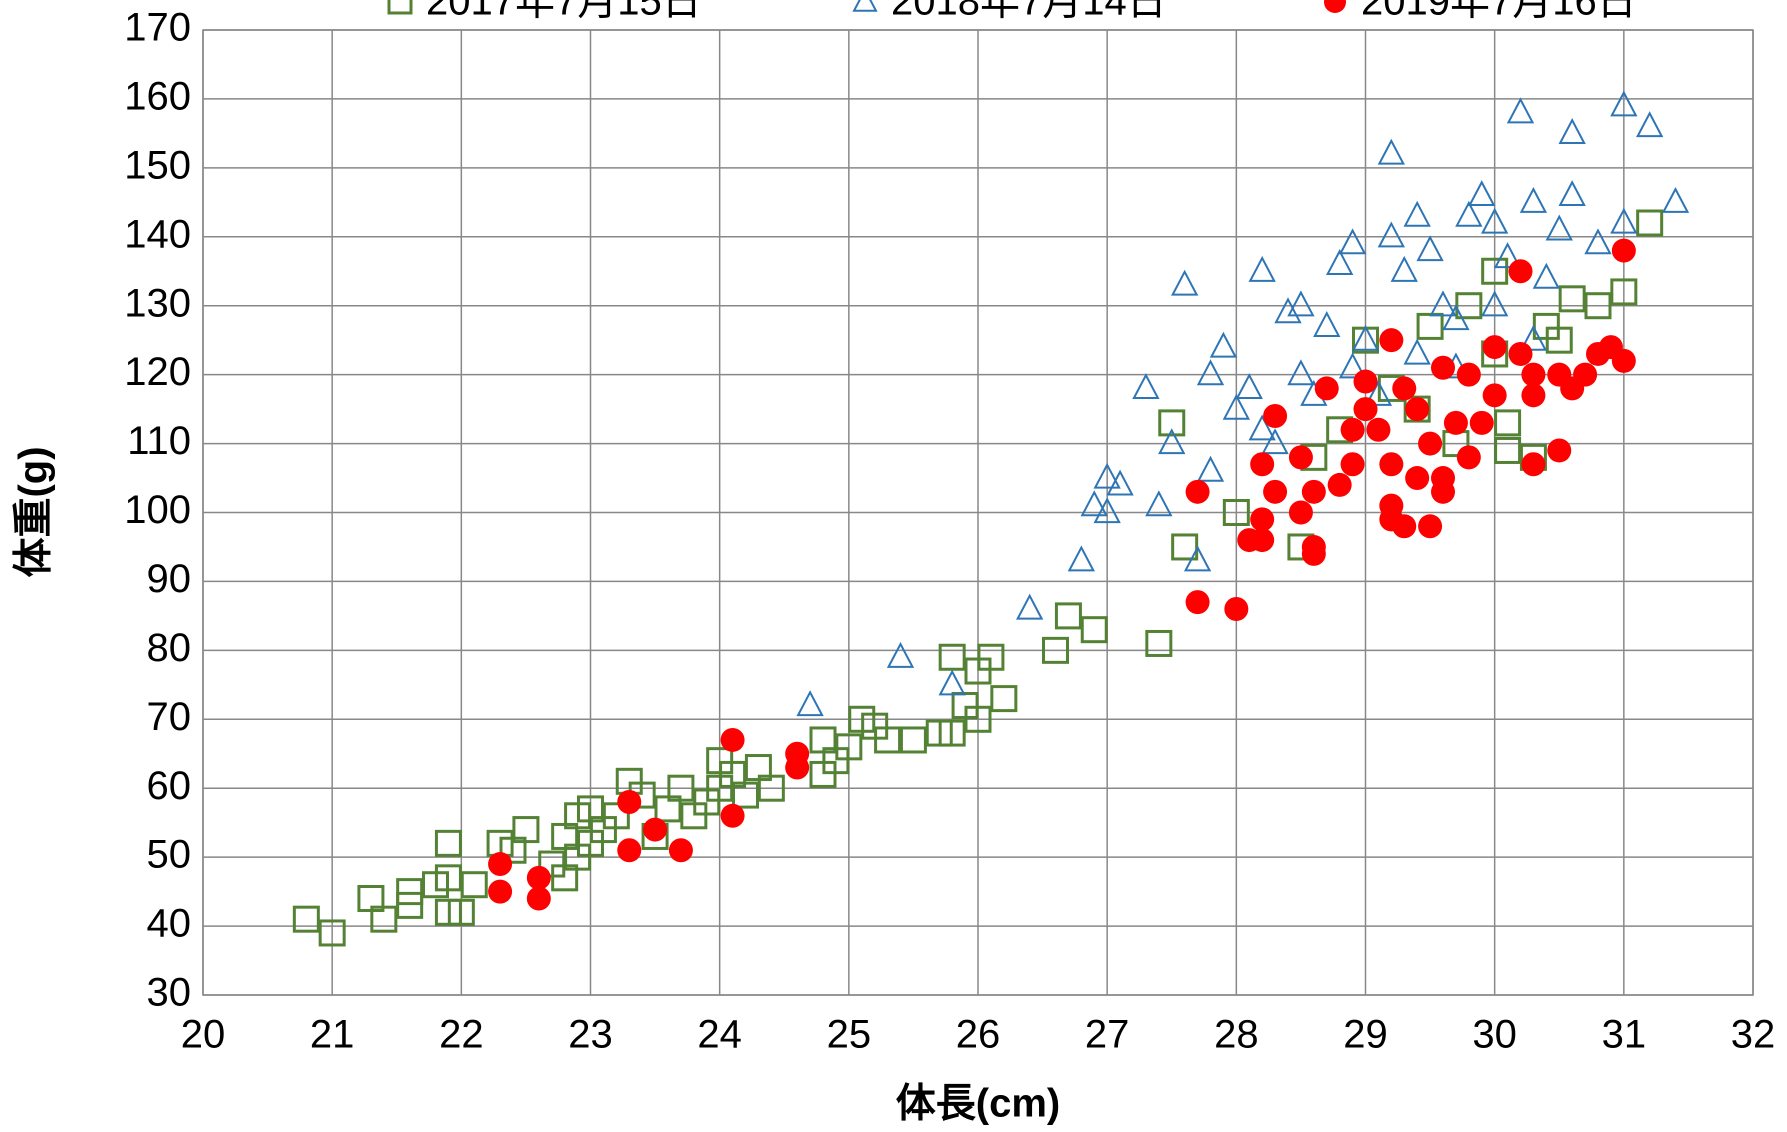 The image size is (1787, 1132). I want to click on x-tick-label: 24, so click(719, 1035).